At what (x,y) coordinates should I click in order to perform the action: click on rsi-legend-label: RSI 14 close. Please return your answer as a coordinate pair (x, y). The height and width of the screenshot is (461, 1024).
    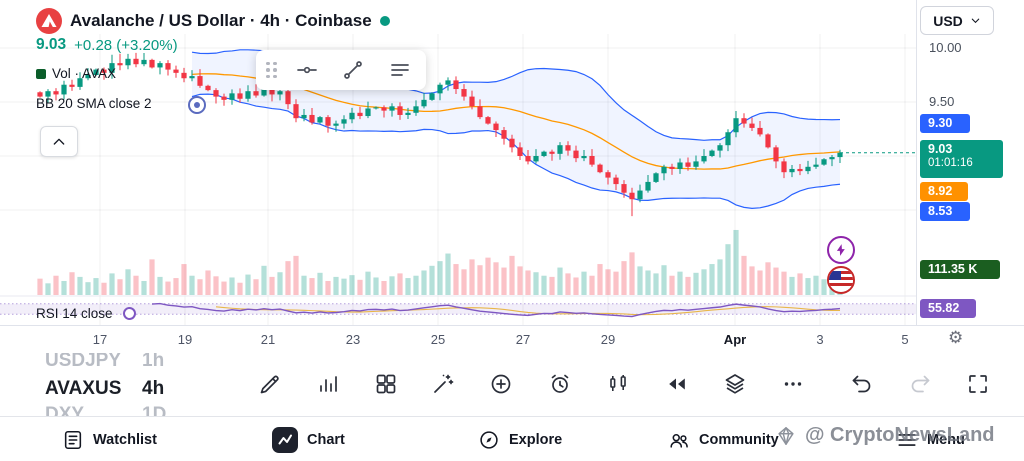
    Looking at the image, I should click on (74, 313).